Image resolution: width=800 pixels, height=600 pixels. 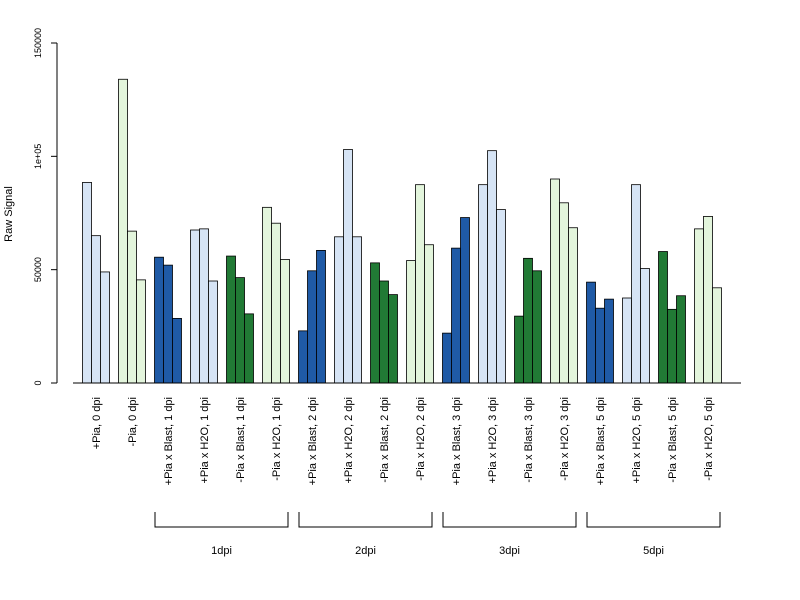 What do you see at coordinates (709, 439) in the screenshot?
I see `category-label: -Pia x H2O, 5 dpi` at bounding box center [709, 439].